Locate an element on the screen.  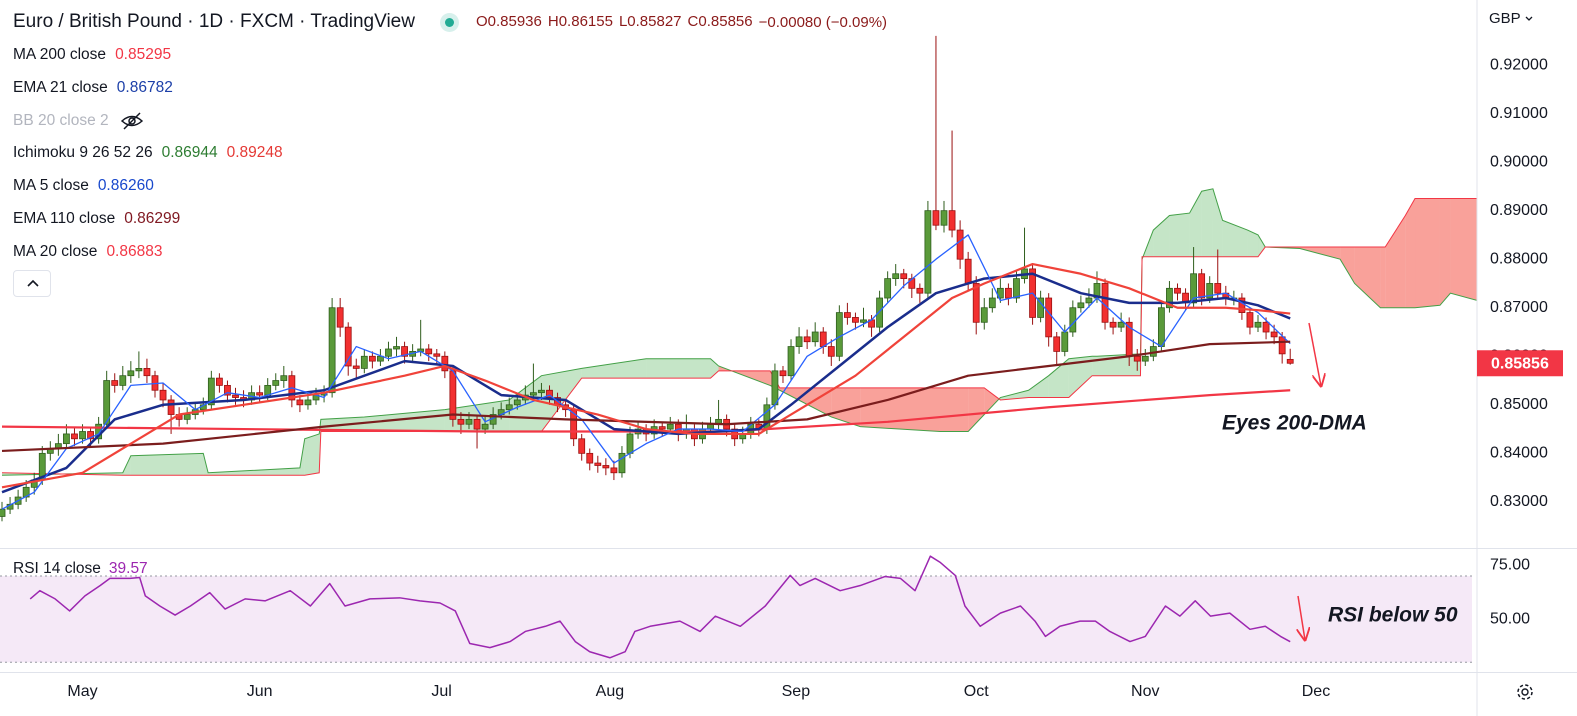
annotation: Eyes 200-DMA is located at coordinates (1294, 423).